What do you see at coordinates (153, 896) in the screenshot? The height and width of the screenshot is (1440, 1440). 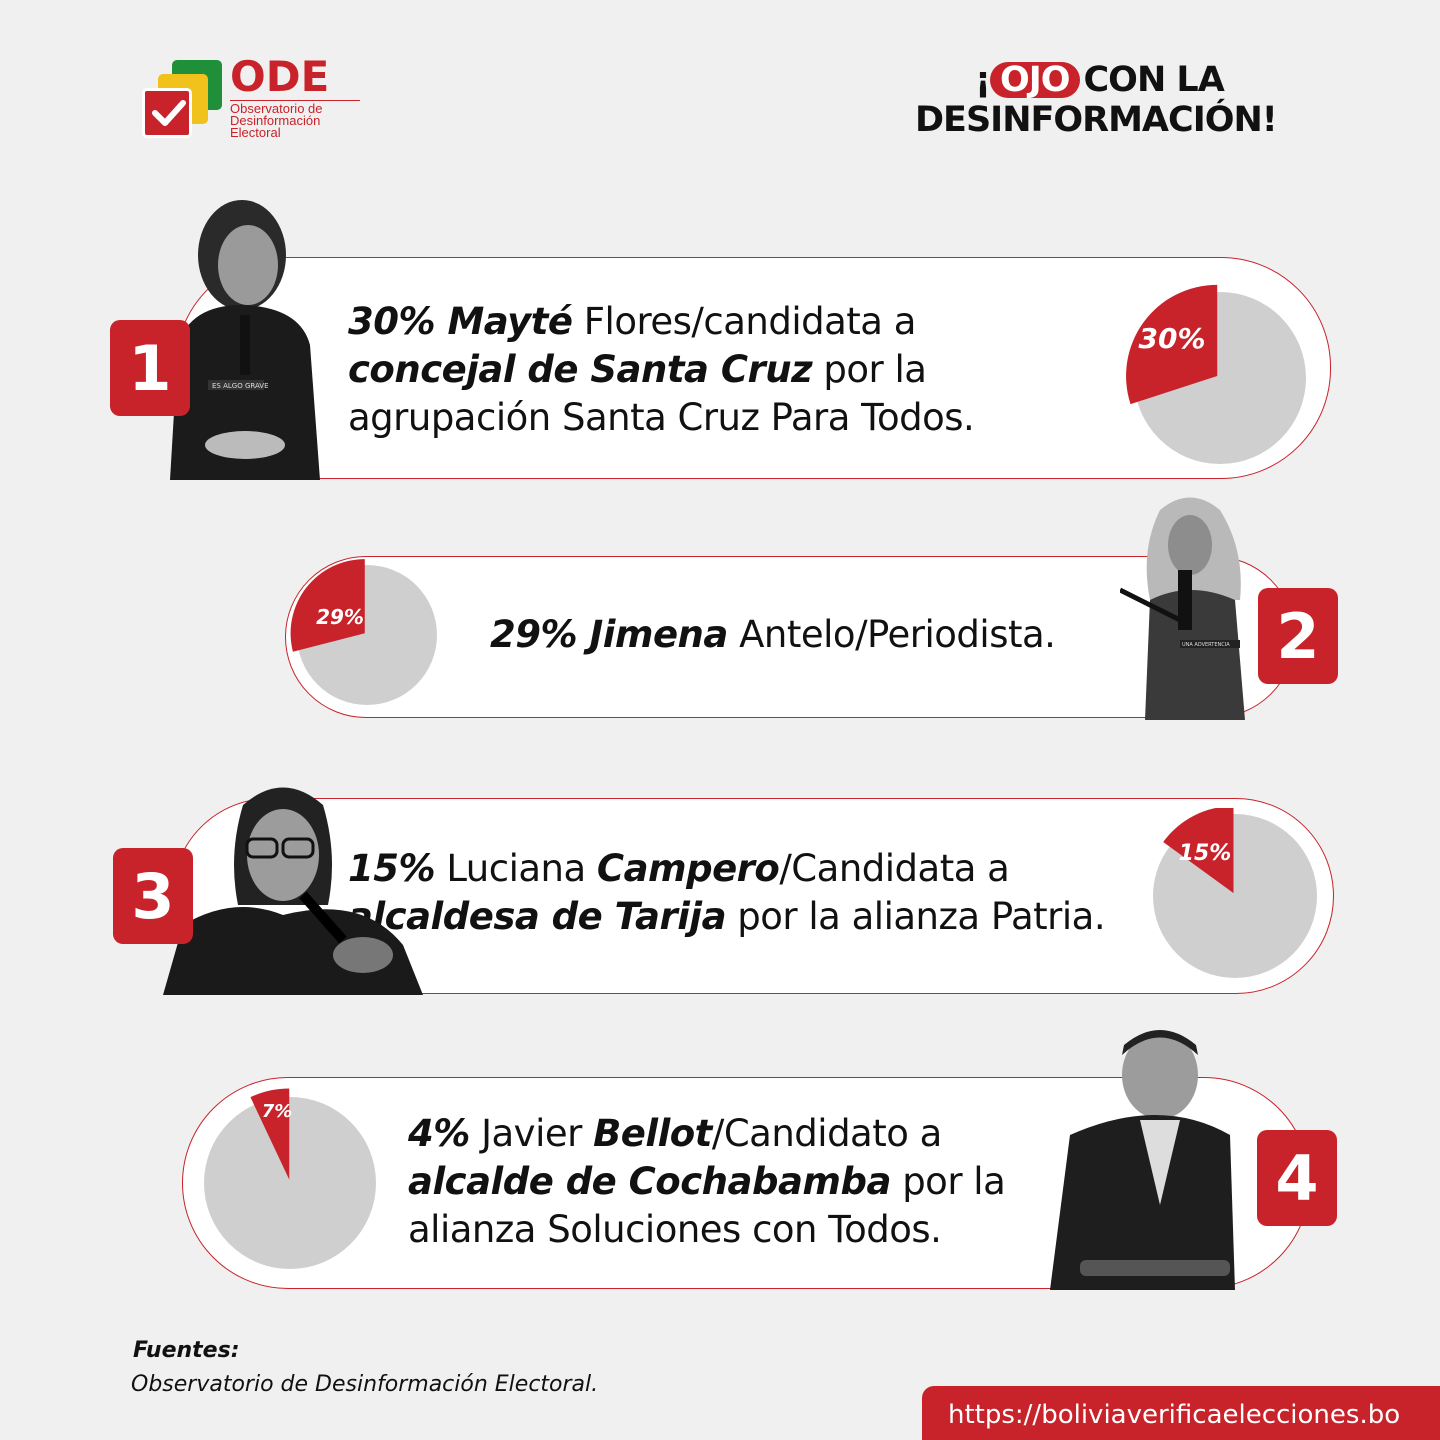 I see `rank-badge-3: 3` at bounding box center [153, 896].